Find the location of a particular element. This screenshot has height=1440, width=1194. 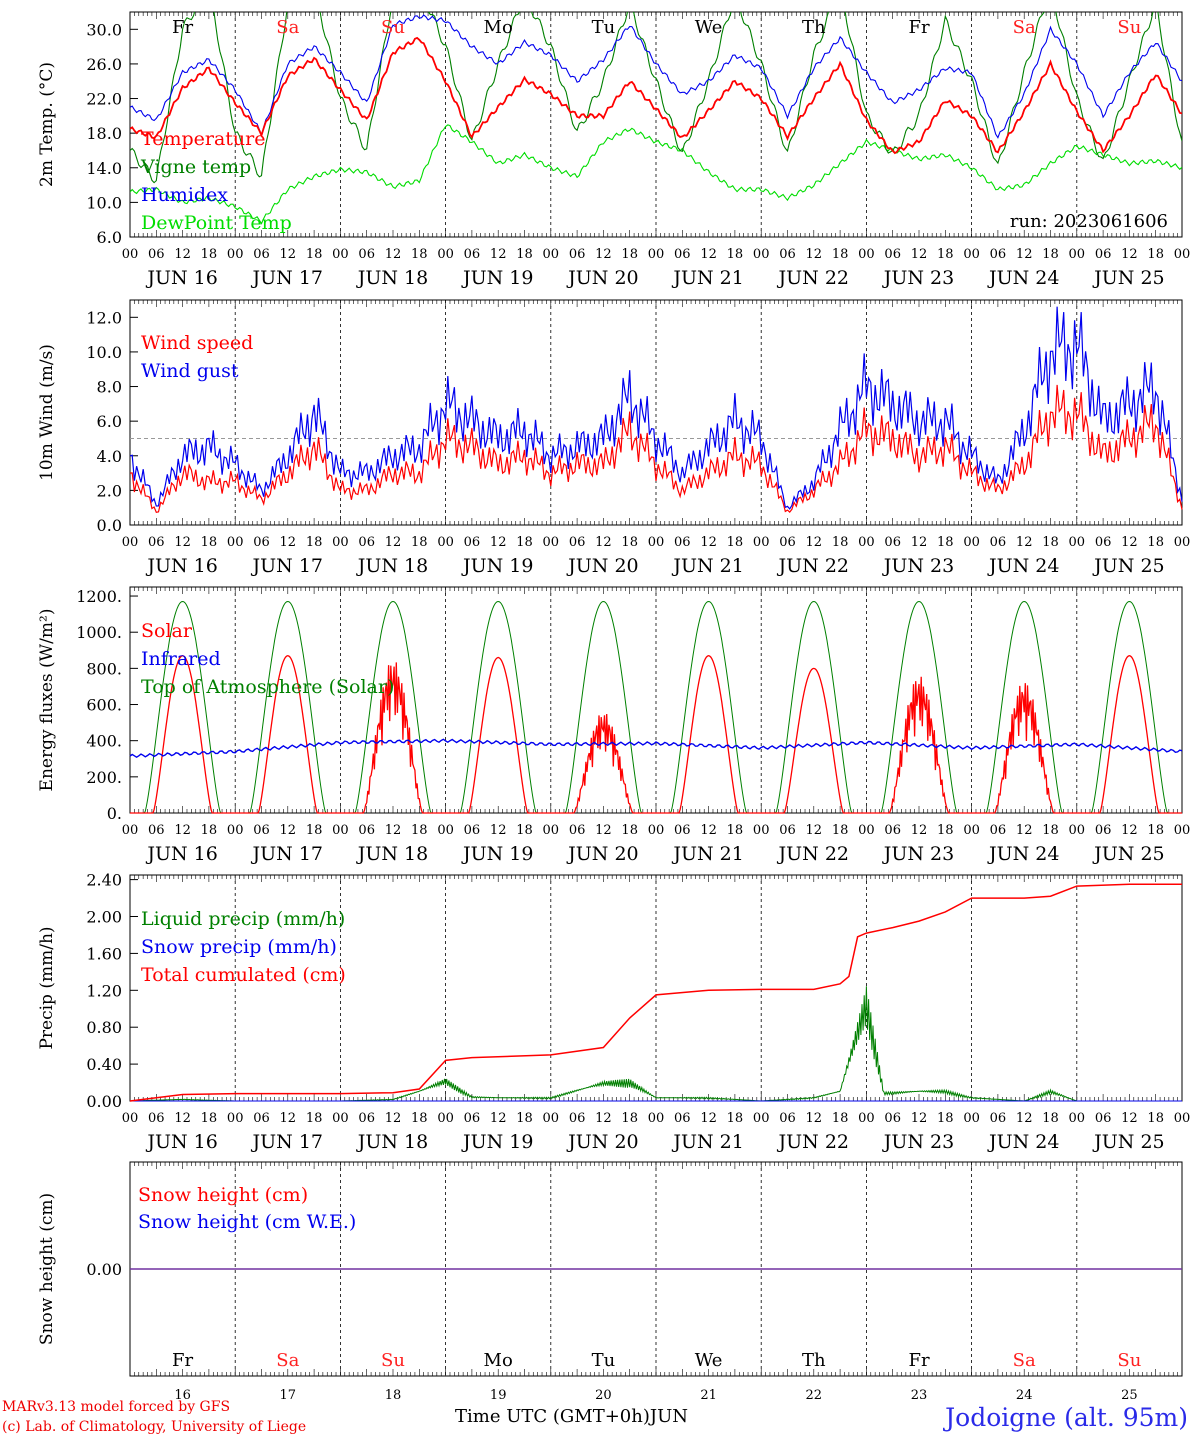

y-tick-label: 1200. is located at coordinates (99, 596).